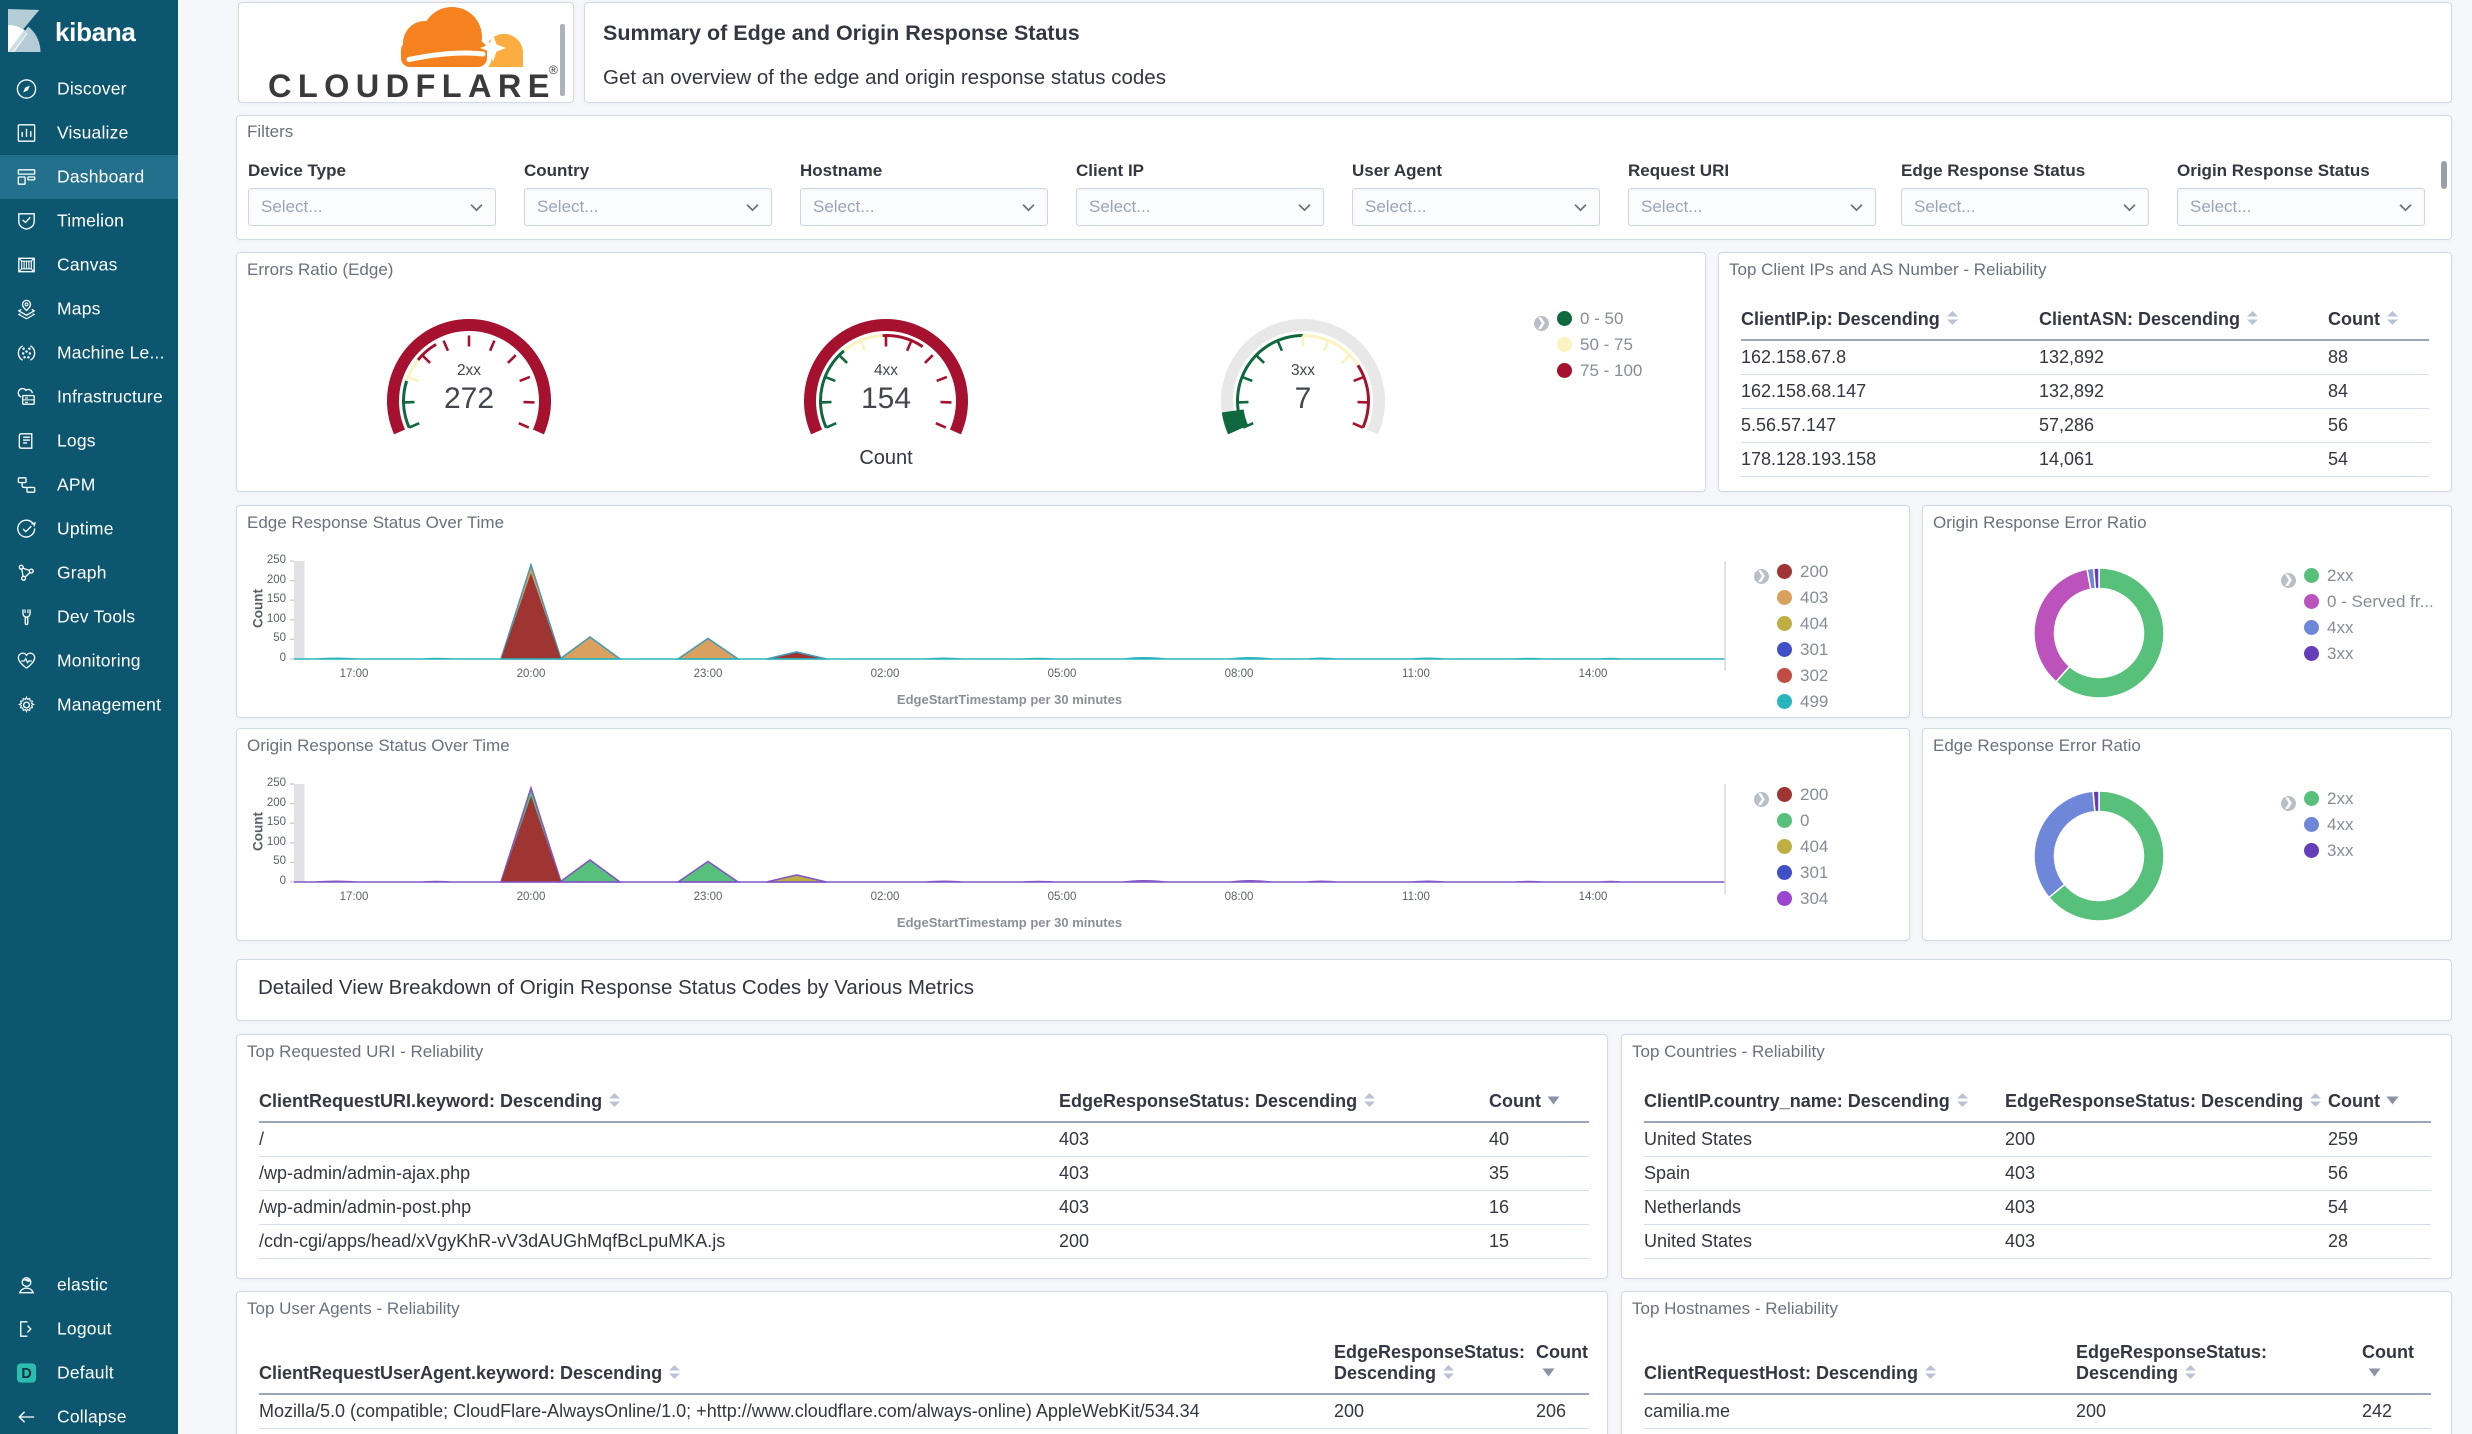  Describe the element at coordinates (26, 1374) in the screenshot. I see `svg-text: D` at that location.